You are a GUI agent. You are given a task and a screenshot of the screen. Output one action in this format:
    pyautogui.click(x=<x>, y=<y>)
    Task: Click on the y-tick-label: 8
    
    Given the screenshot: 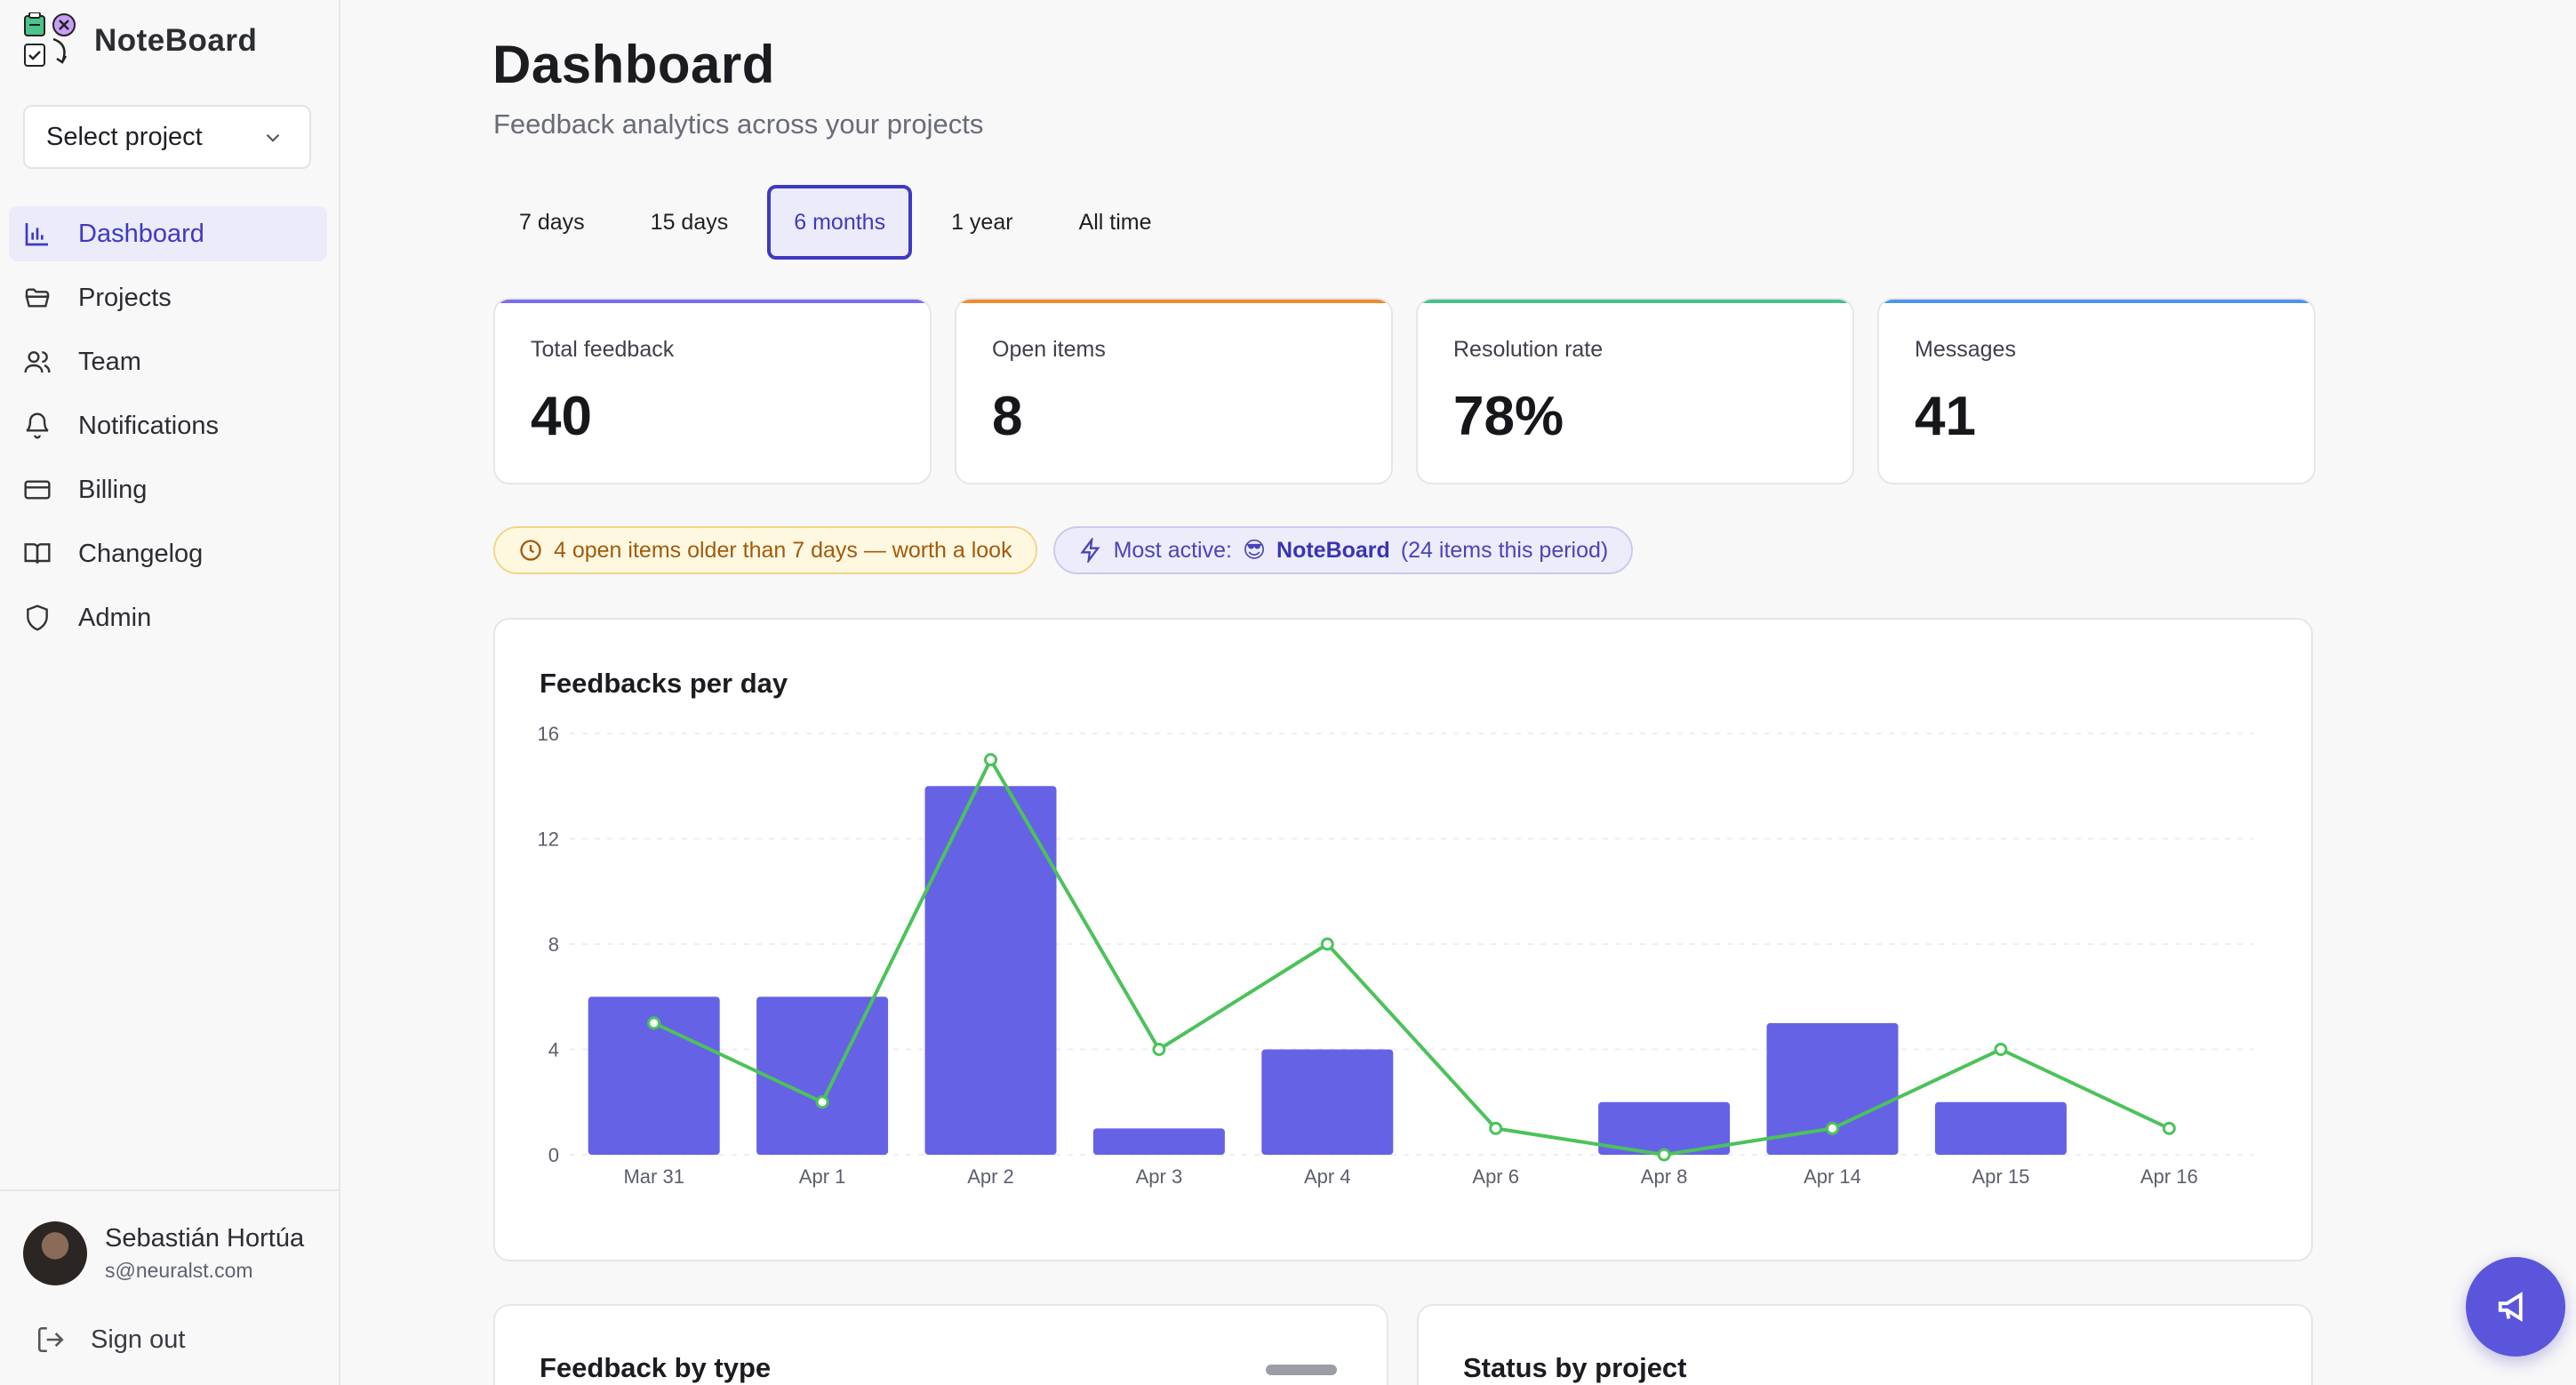 What is the action you would take?
    pyautogui.click(x=553, y=945)
    